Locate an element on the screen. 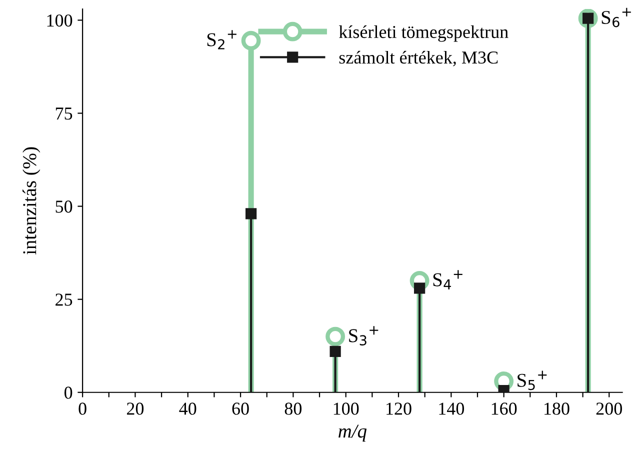 This screenshot has width=635, height=451. y-axis-title: intenzitás (%) is located at coordinates (31, 201).